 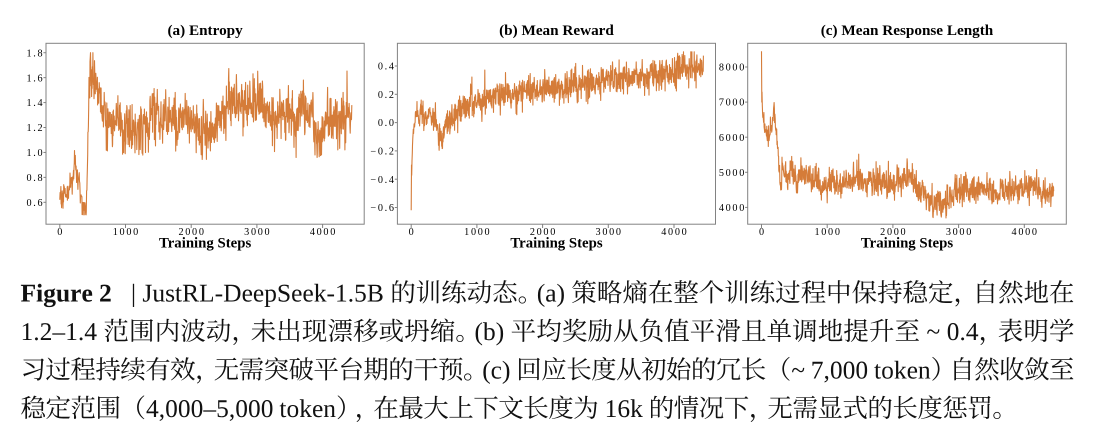 What do you see at coordinates (387, 67) in the screenshot?
I see `svg-text: 0.4` at bounding box center [387, 67].